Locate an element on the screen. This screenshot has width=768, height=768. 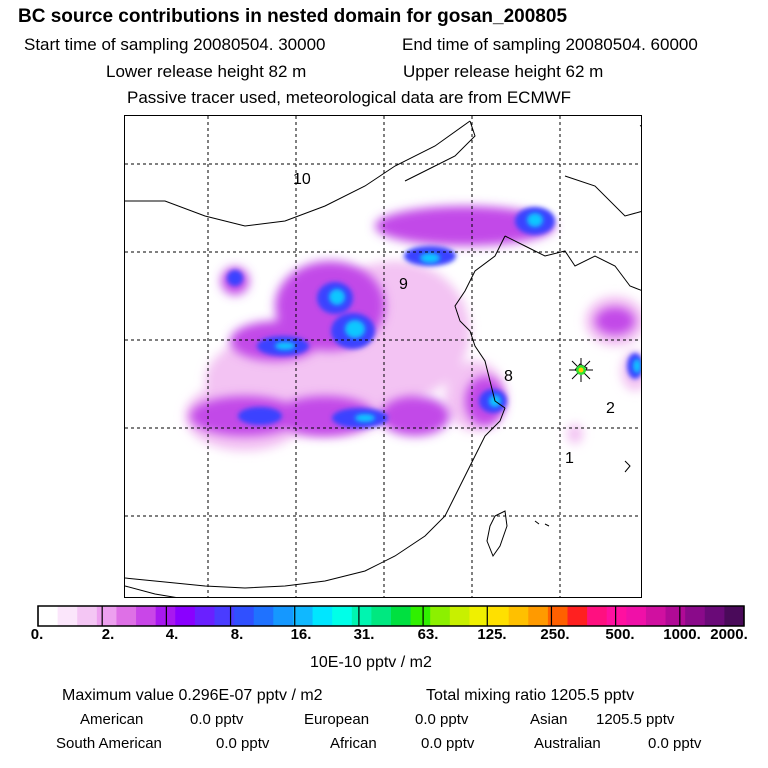
region-name-american: American is located at coordinates (112, 719).